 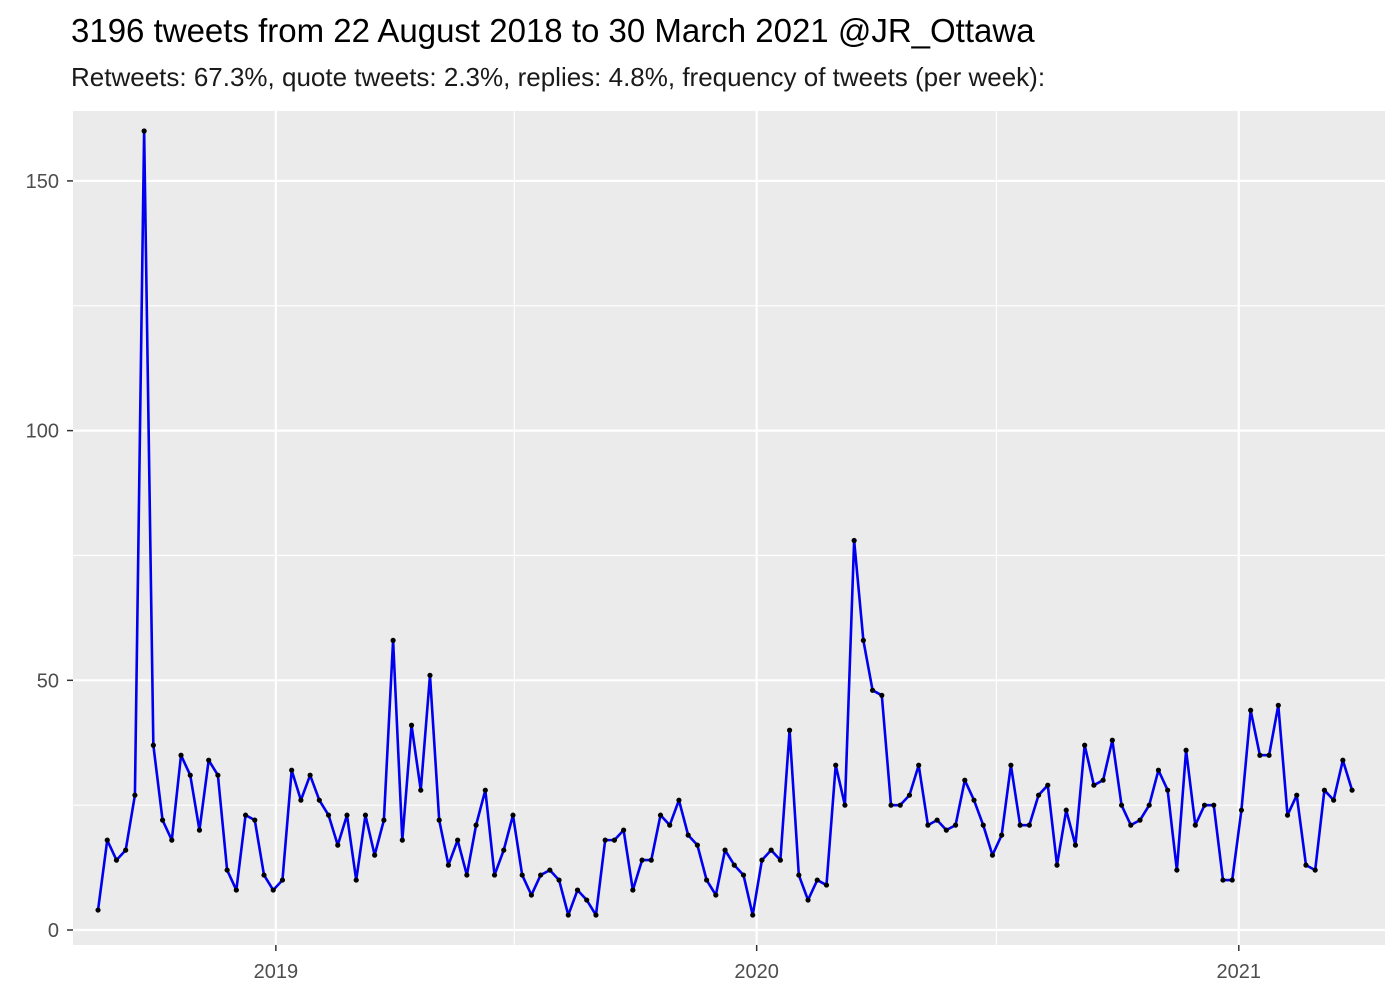 I want to click on x-tick-label: 2021, so click(x=1239, y=972).